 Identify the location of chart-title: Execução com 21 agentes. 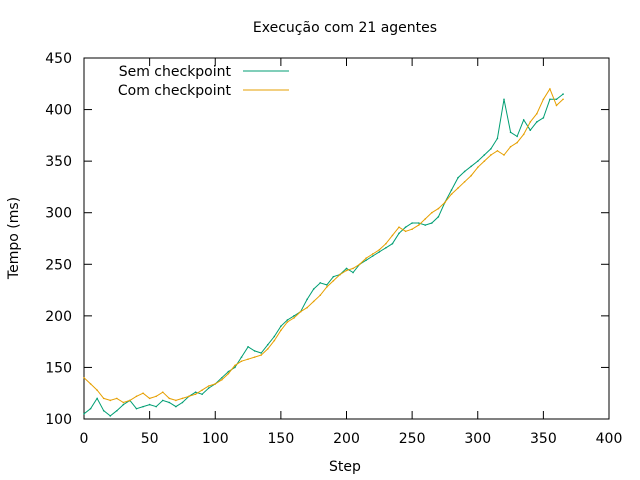
(345, 28).